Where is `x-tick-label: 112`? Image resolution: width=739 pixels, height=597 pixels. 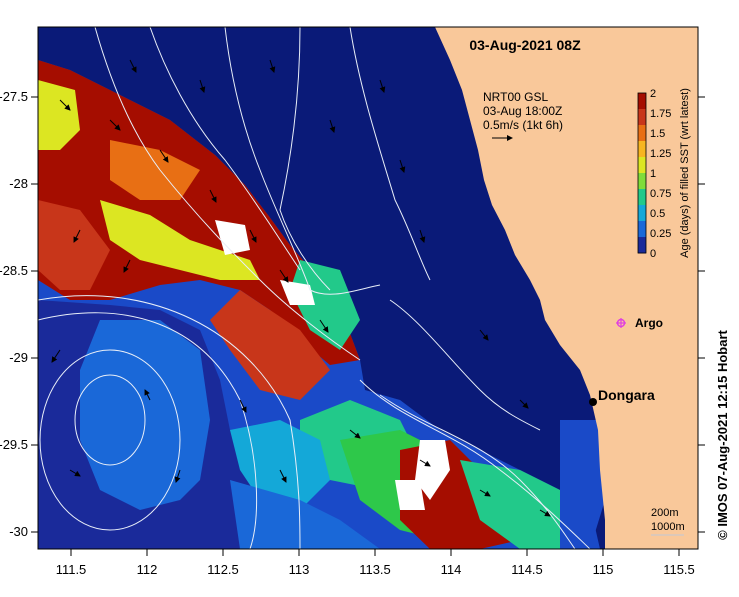 x-tick-label: 112 is located at coordinates (147, 569).